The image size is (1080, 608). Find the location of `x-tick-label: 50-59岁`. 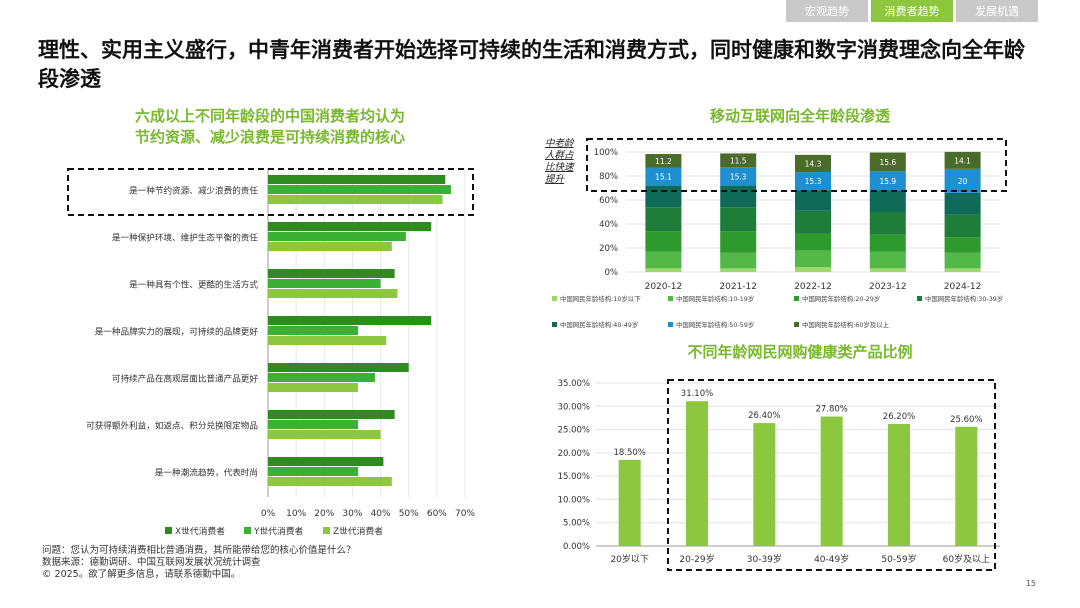

x-tick-label: 50-59岁 is located at coordinates (898, 559).